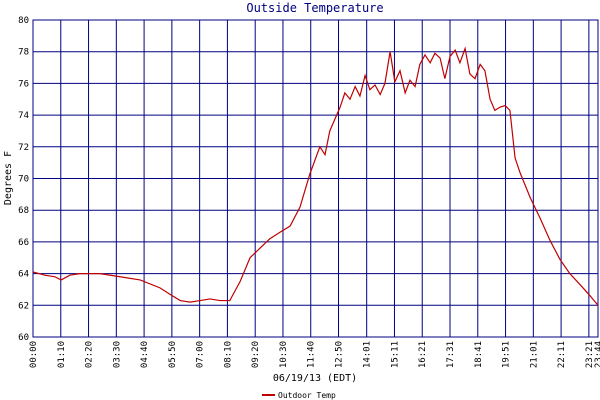 The width and height of the screenshot is (600, 400). What do you see at coordinates (314, 8) in the screenshot?
I see `chart-title: Outside Temperature` at bounding box center [314, 8].